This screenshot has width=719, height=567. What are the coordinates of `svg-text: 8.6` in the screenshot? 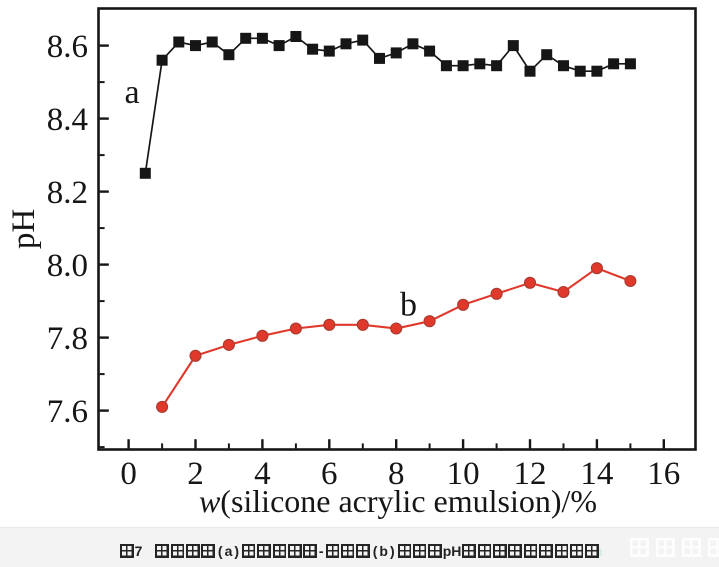 It's located at (67, 47).